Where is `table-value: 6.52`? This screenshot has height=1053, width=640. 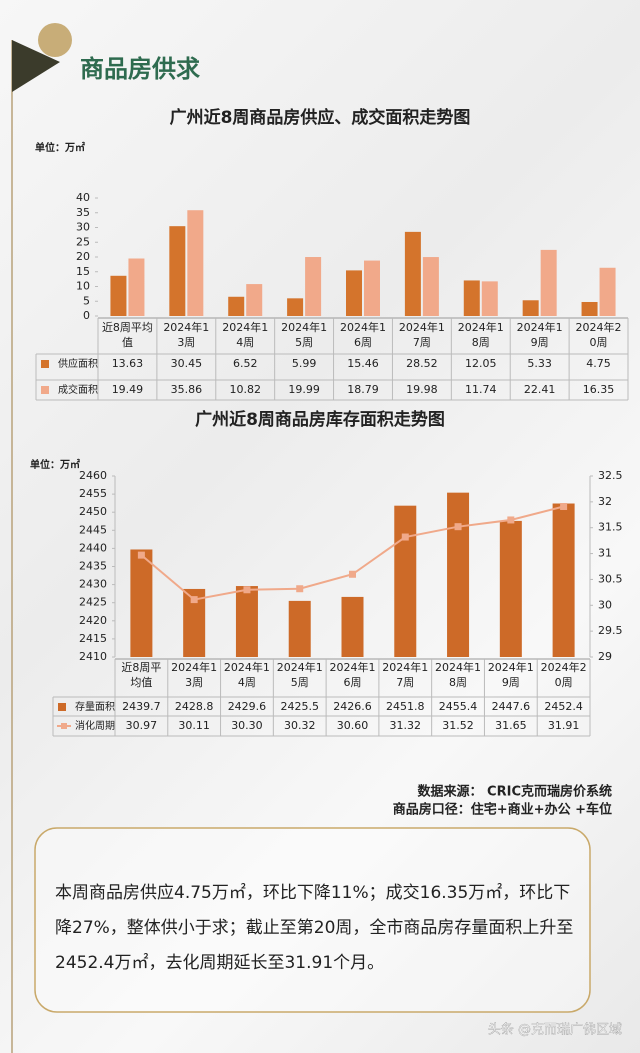 table-value: 6.52 is located at coordinates (245, 363).